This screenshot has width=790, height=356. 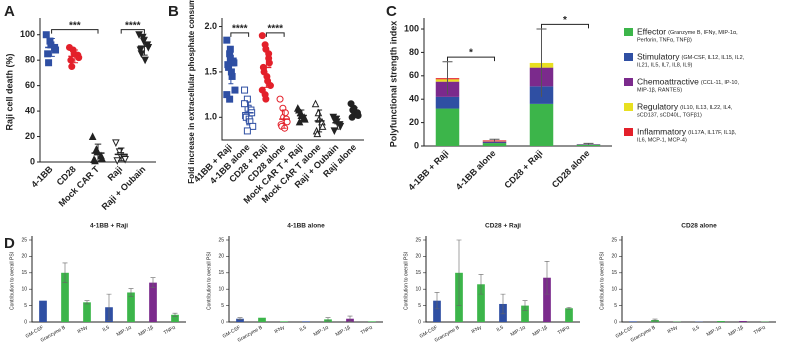 I want to click on x-tick-label: Raji, so click(x=115, y=173).